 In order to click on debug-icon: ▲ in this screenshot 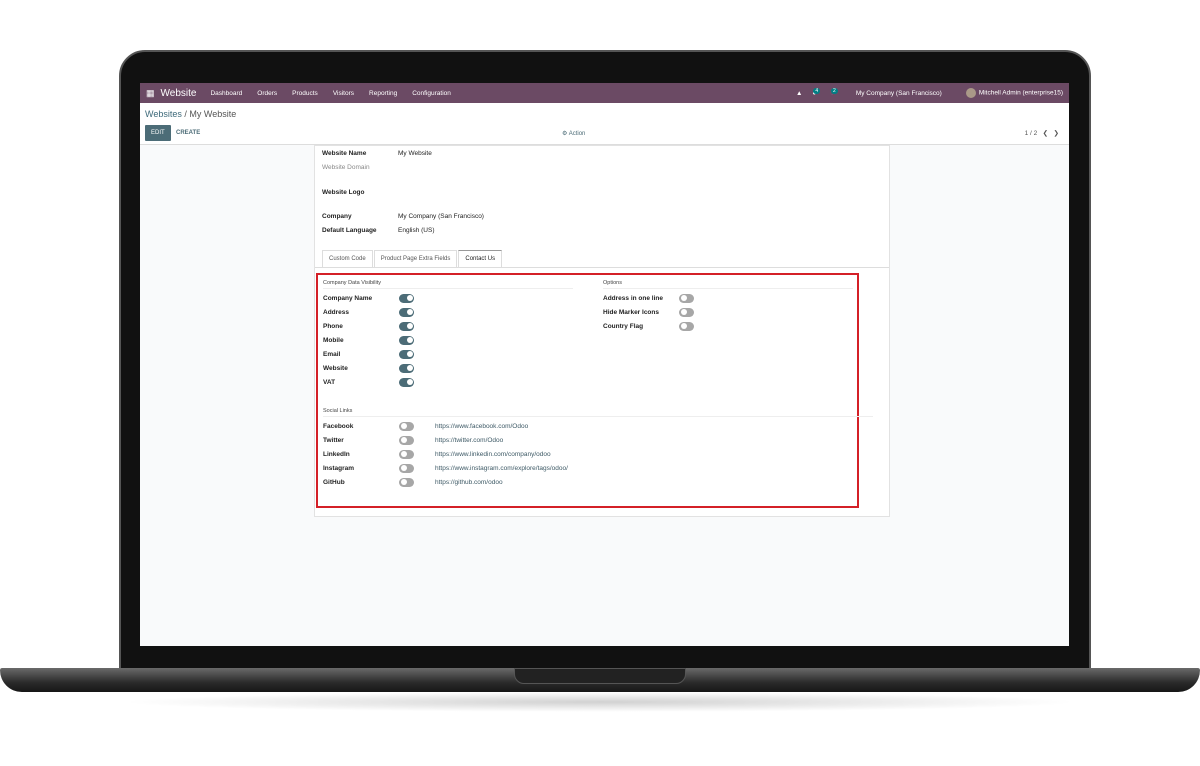, I will do `click(799, 93)`.